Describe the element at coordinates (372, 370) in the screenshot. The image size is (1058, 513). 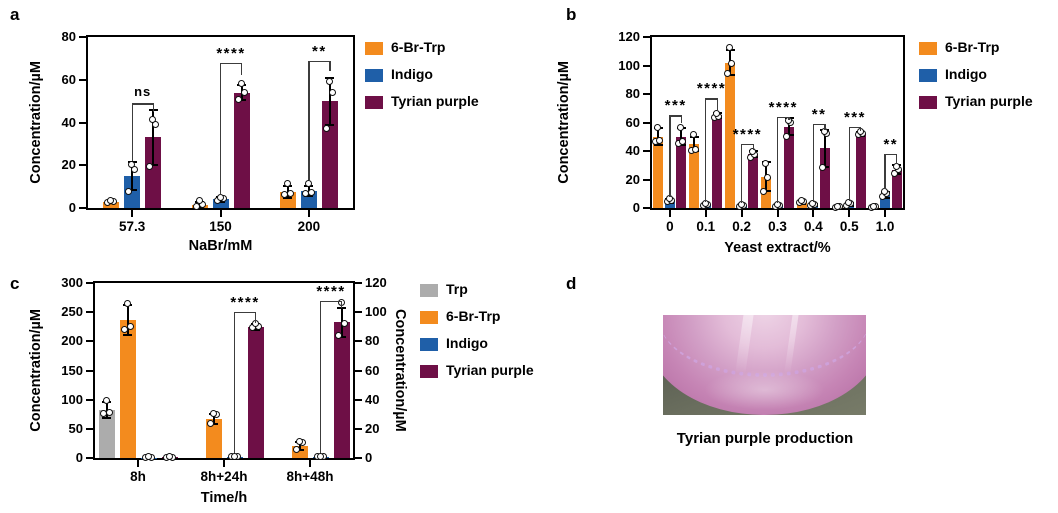
I see `y-right-tick-label: 60` at that location.